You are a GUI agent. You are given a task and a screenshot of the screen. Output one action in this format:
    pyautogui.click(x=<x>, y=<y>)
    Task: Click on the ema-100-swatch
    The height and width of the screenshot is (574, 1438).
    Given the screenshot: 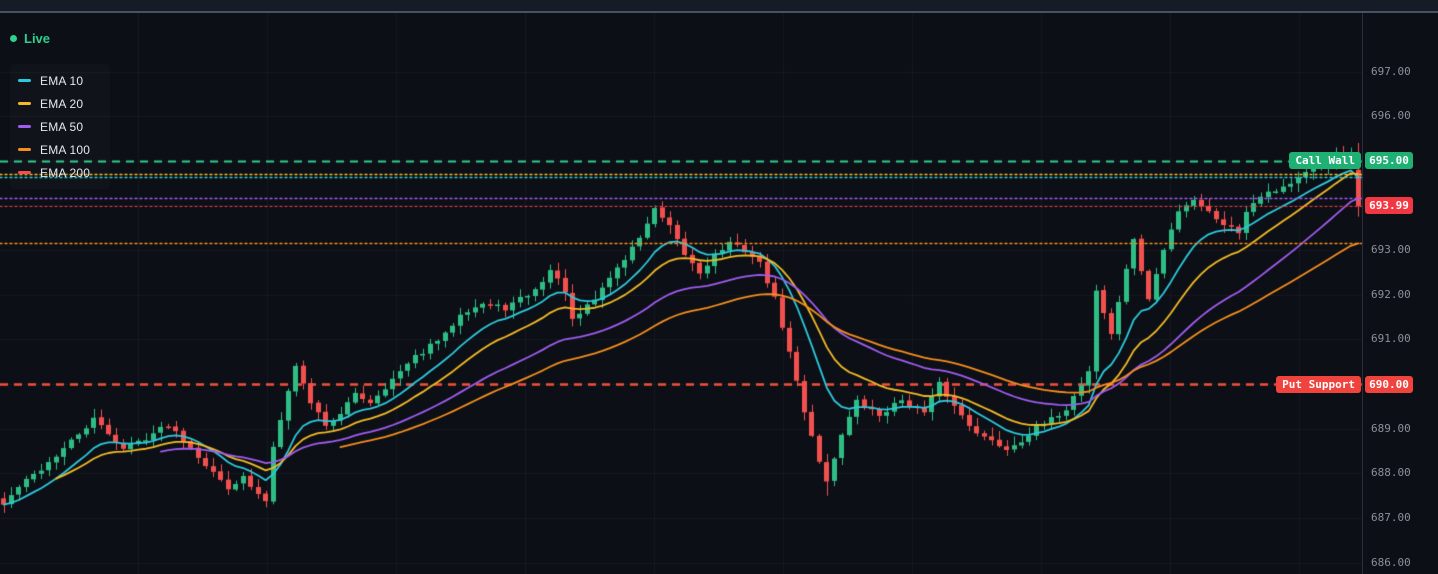 What is the action you would take?
    pyautogui.click(x=24, y=149)
    